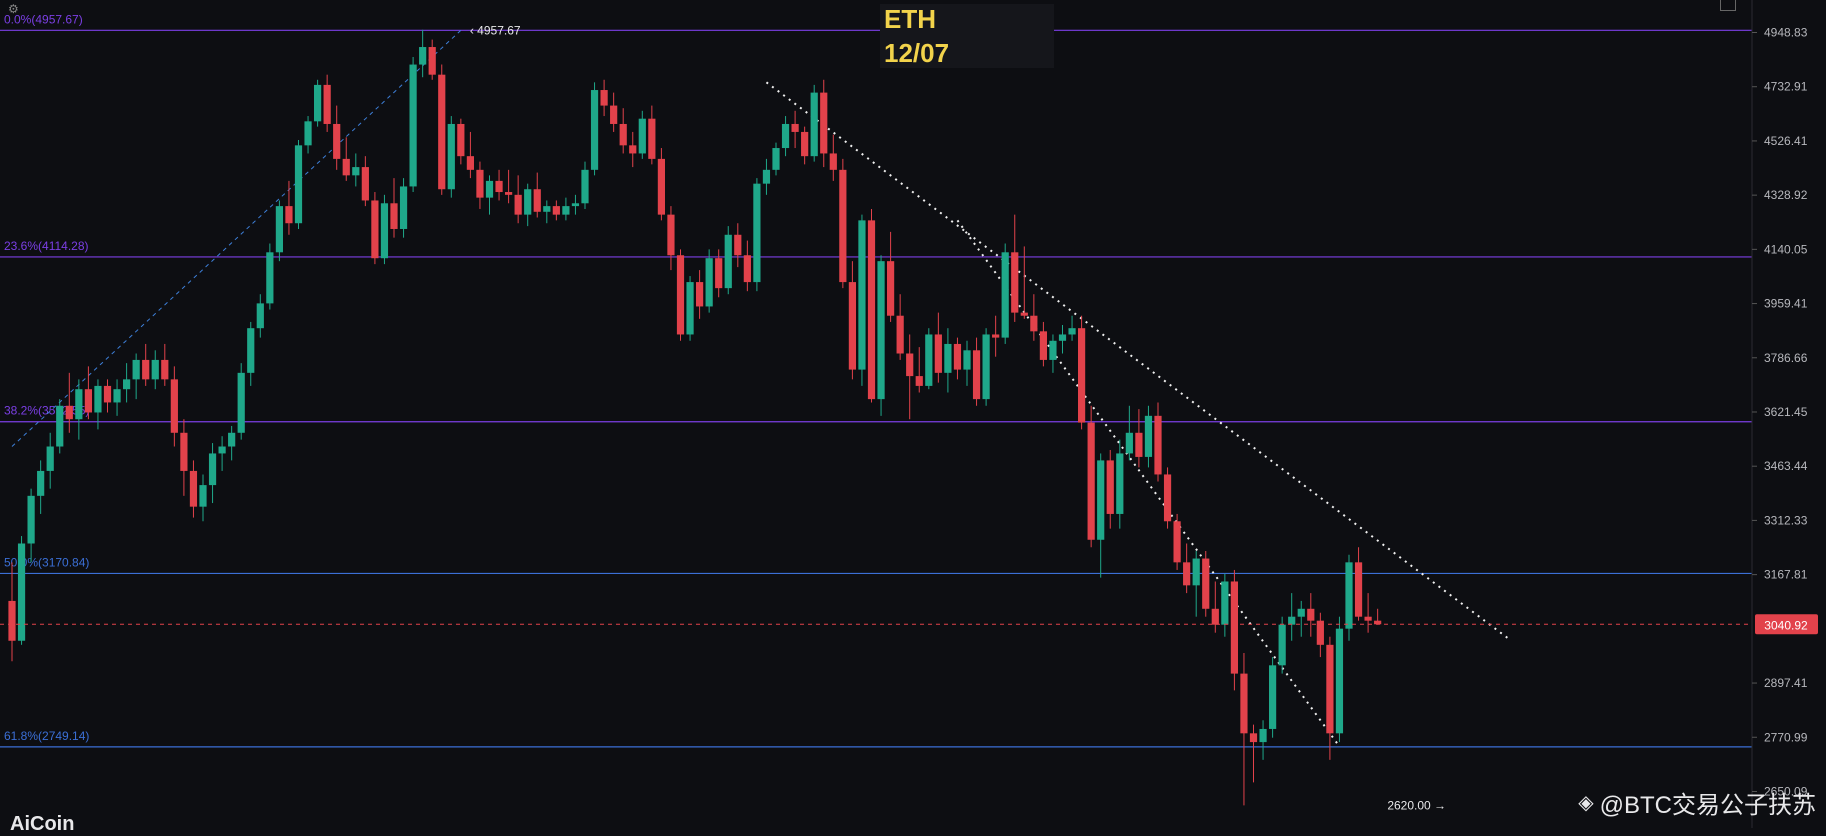 The height and width of the screenshot is (836, 1826). Describe the element at coordinates (1707, 805) in the screenshot. I see `watermark-text: @BTC交易公子扶苏` at that location.